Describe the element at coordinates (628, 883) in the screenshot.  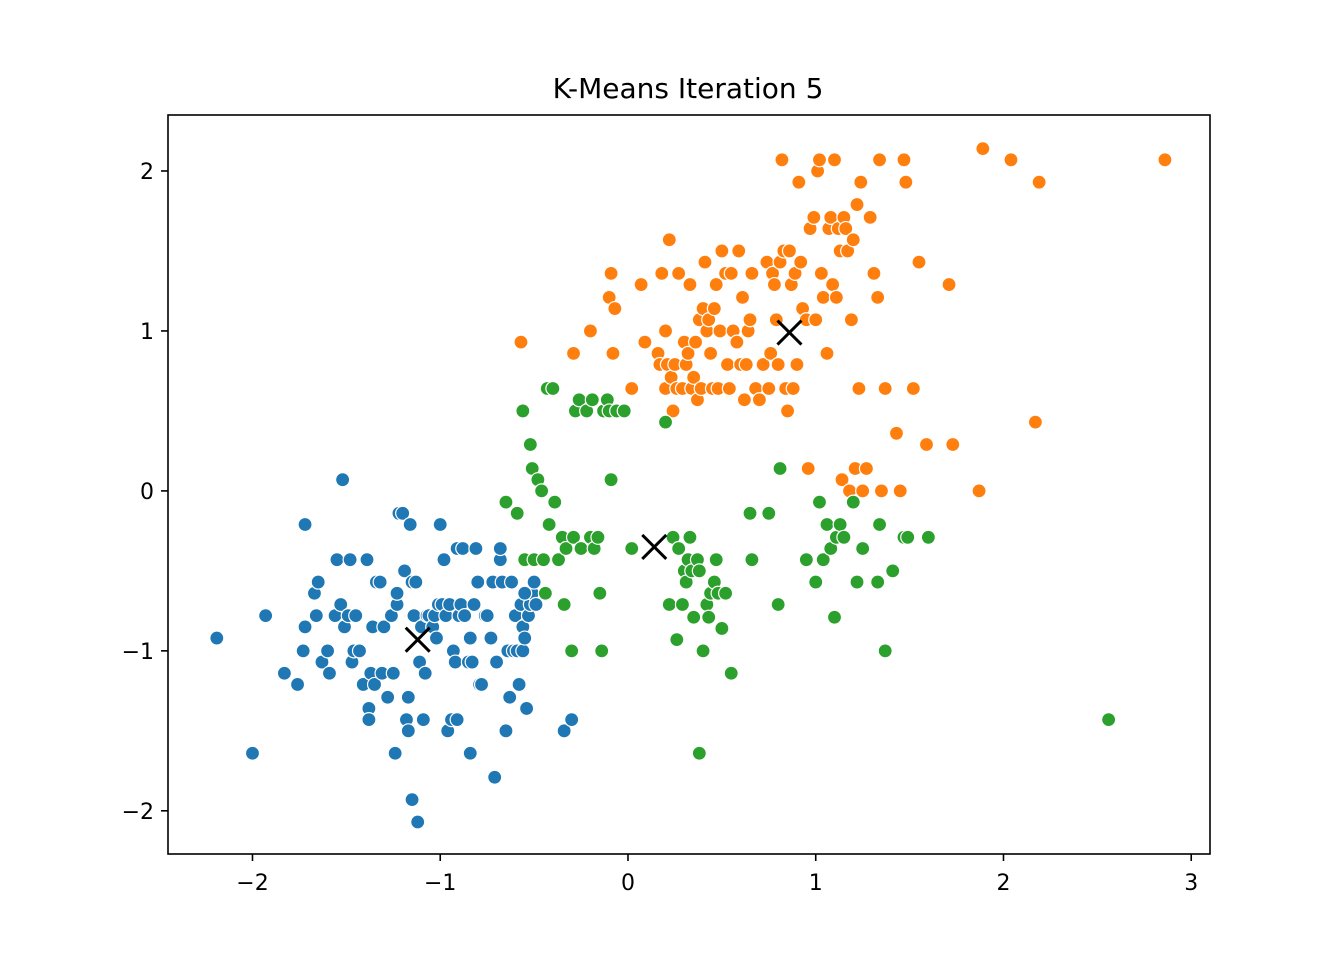
I see `x-tick-label: 0` at that location.